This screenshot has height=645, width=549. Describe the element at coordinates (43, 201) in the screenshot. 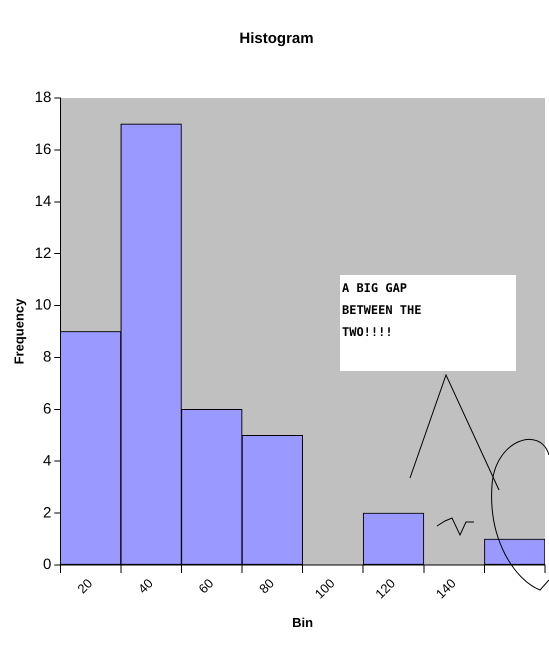

I see `y-tick-label: 14` at that location.